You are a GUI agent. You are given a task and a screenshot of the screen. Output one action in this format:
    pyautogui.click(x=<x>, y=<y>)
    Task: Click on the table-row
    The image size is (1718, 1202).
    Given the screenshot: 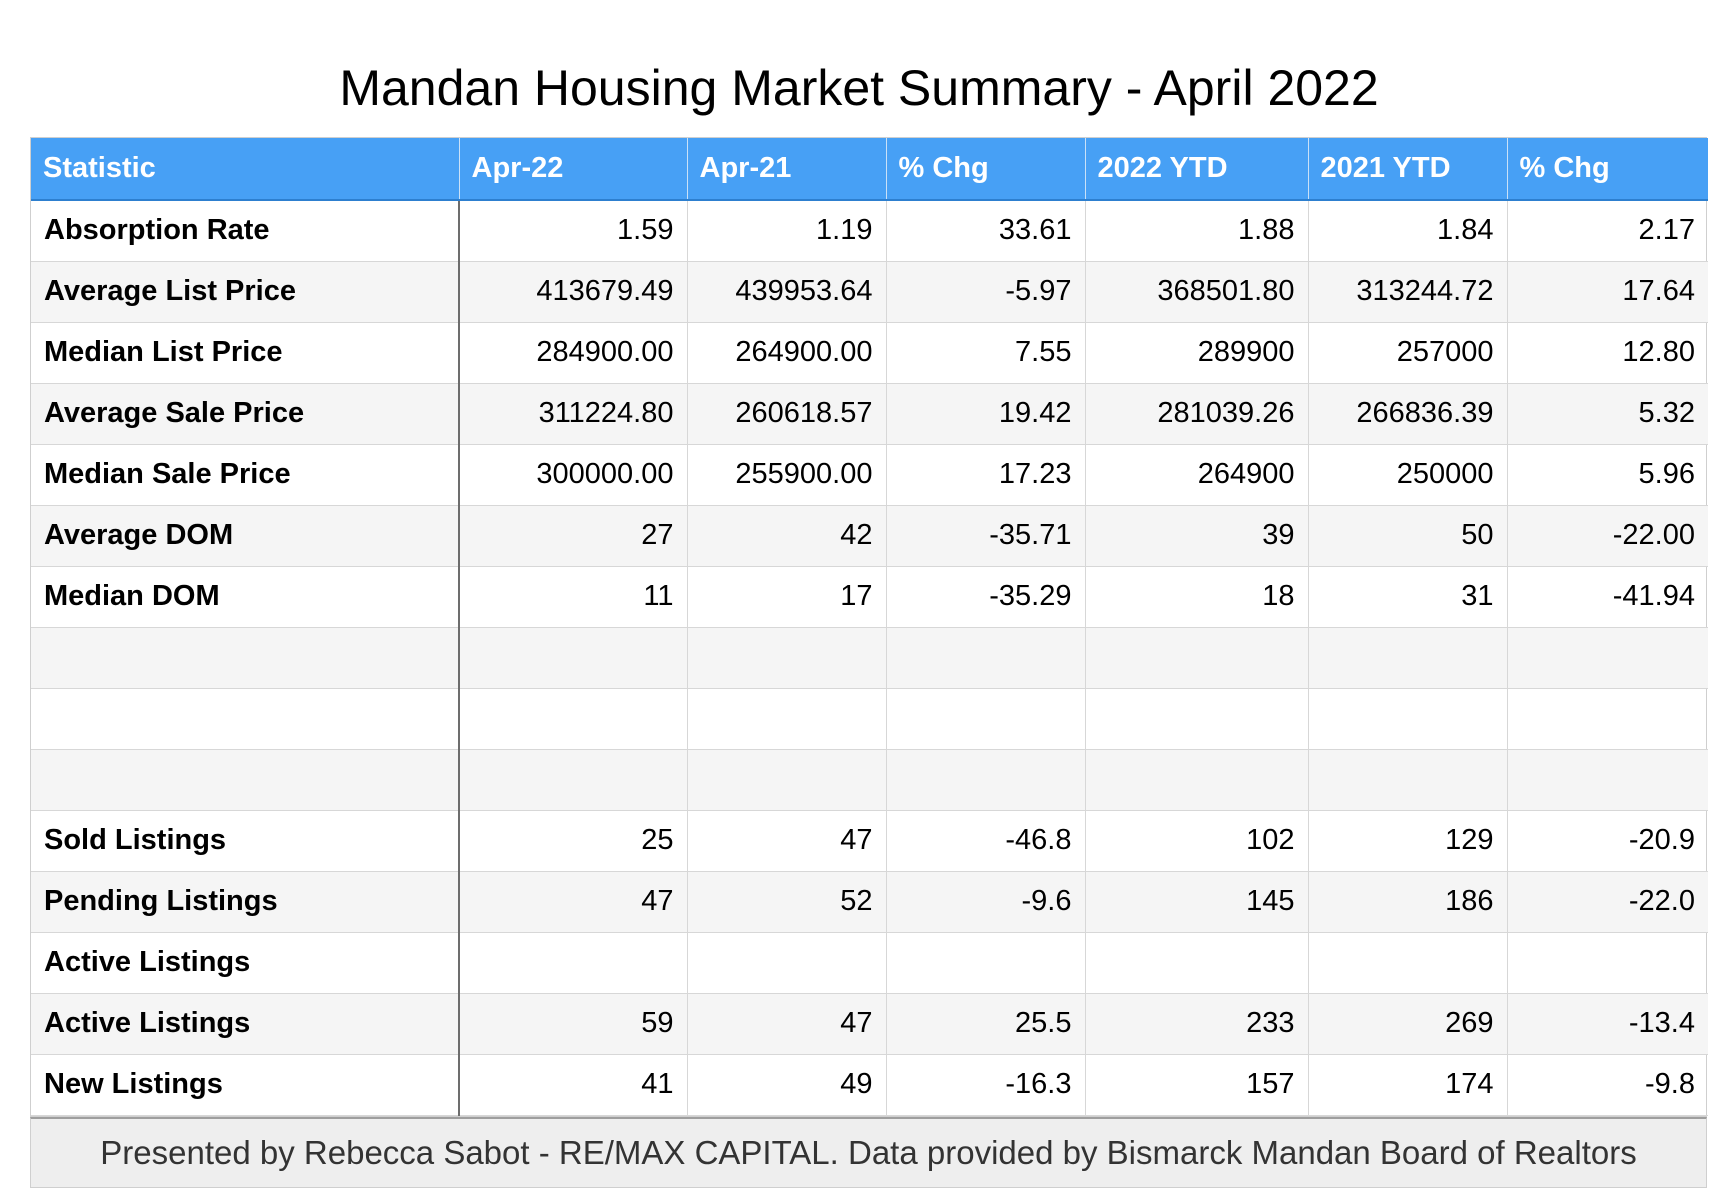 What is the action you would take?
    pyautogui.click(x=869, y=719)
    